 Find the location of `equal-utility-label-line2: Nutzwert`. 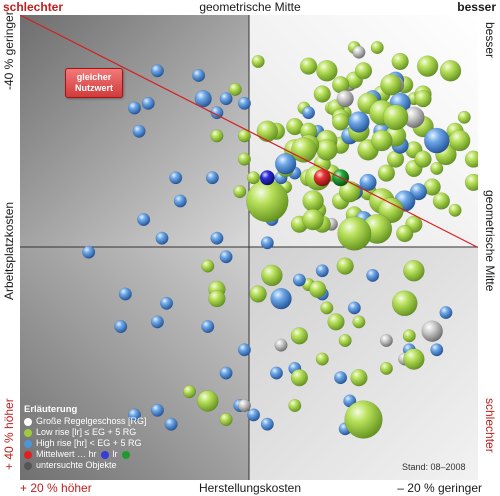

equal-utility-label-line2: Nutzwert is located at coordinates (94, 88).